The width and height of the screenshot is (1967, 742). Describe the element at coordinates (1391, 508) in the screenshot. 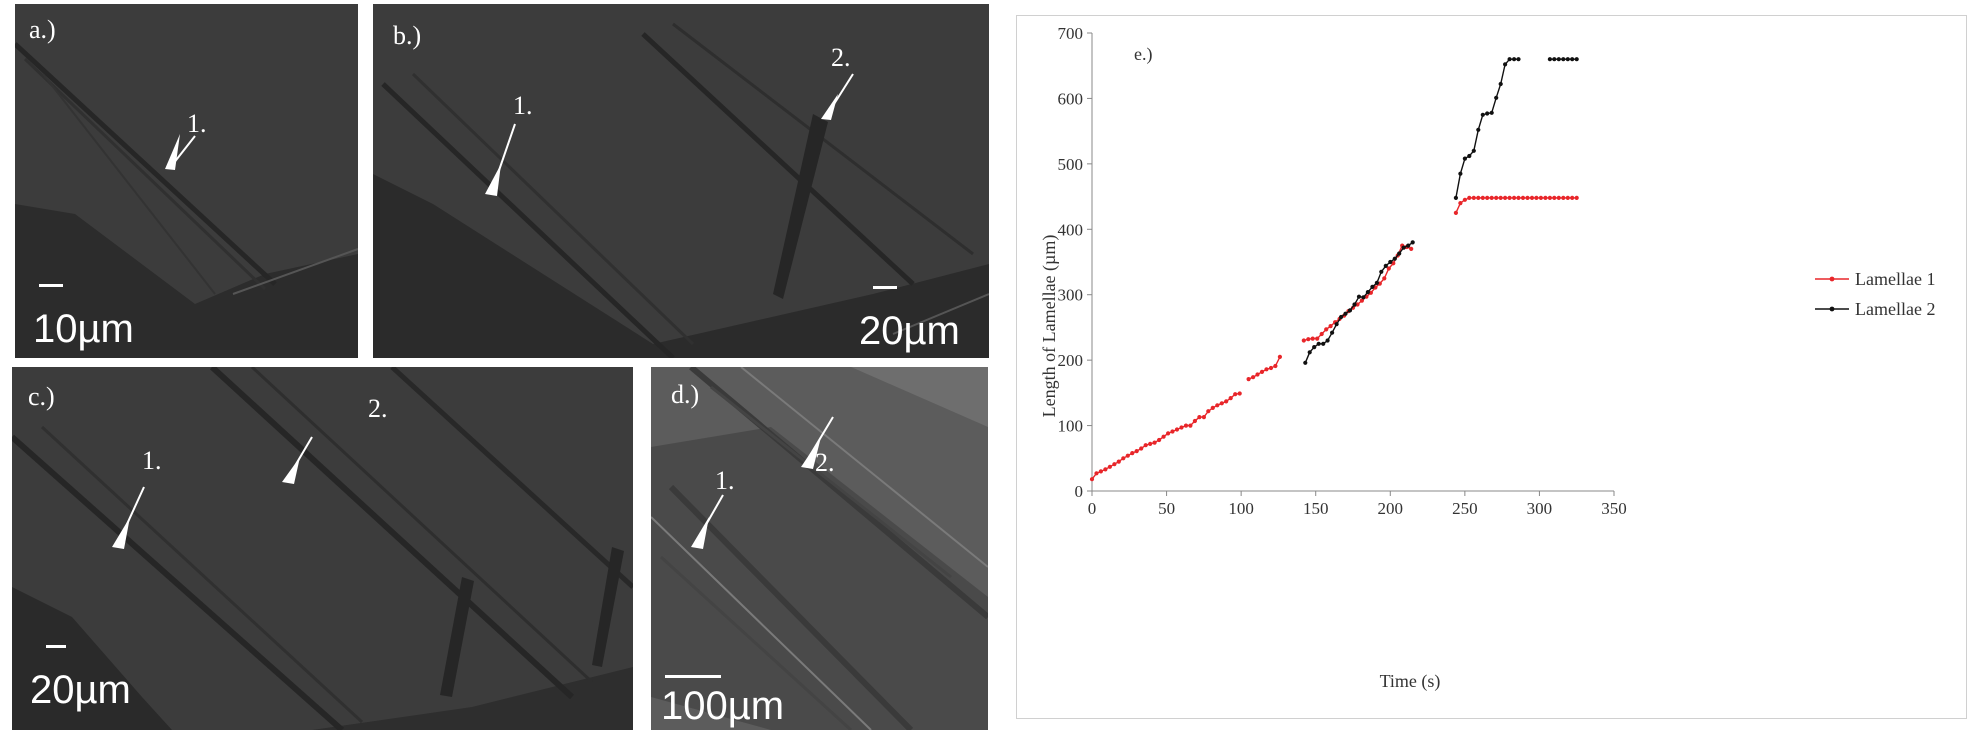

I see `x-tick-label: 200` at that location.